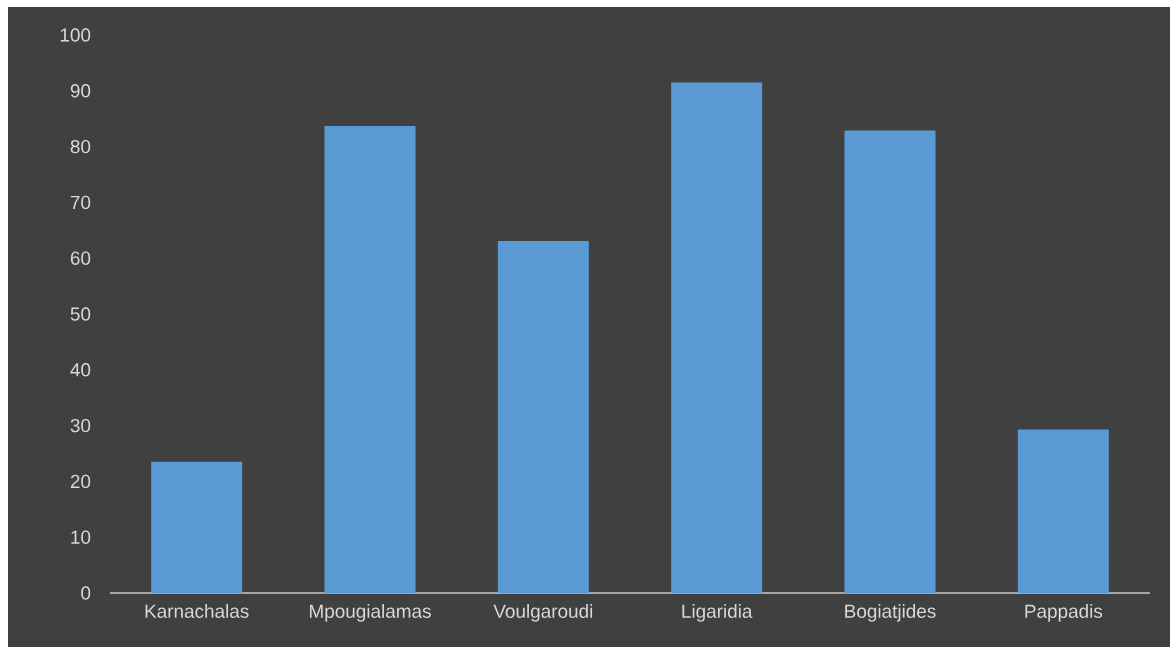 This screenshot has height=651, width=1174. What do you see at coordinates (197, 611) in the screenshot?
I see `x-tick-label: Karnachalas` at bounding box center [197, 611].